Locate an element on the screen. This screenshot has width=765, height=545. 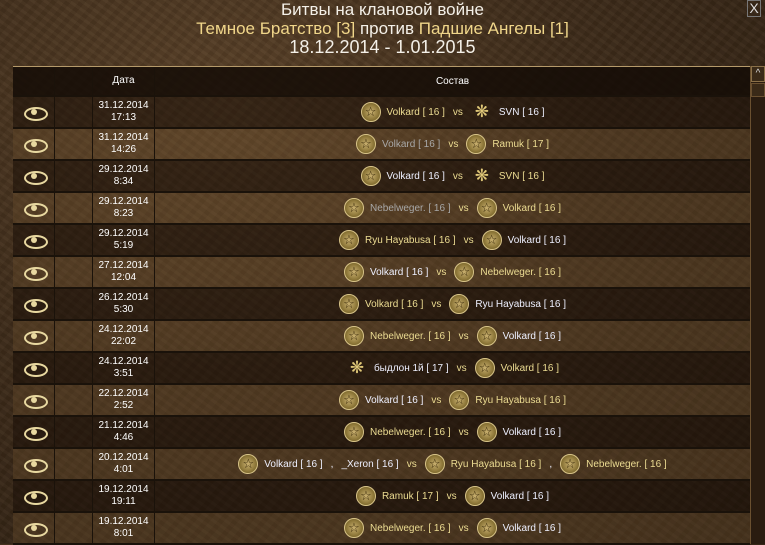
composition-cell: ☆ Volkard [ 16 ] vs ☆ Ryu Hayabusa [ 16 ] is located at coordinates (452, 304).